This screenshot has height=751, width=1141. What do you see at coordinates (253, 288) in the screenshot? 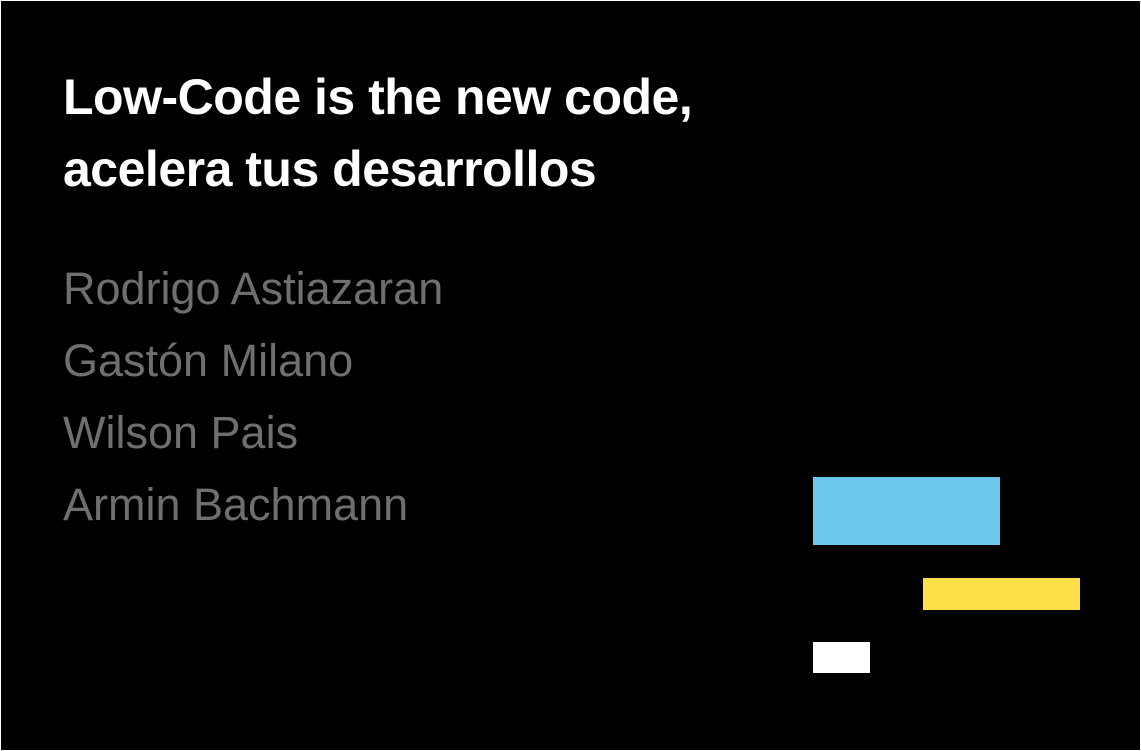
I see `speaker: Rodrigo Astiazaran` at bounding box center [253, 288].